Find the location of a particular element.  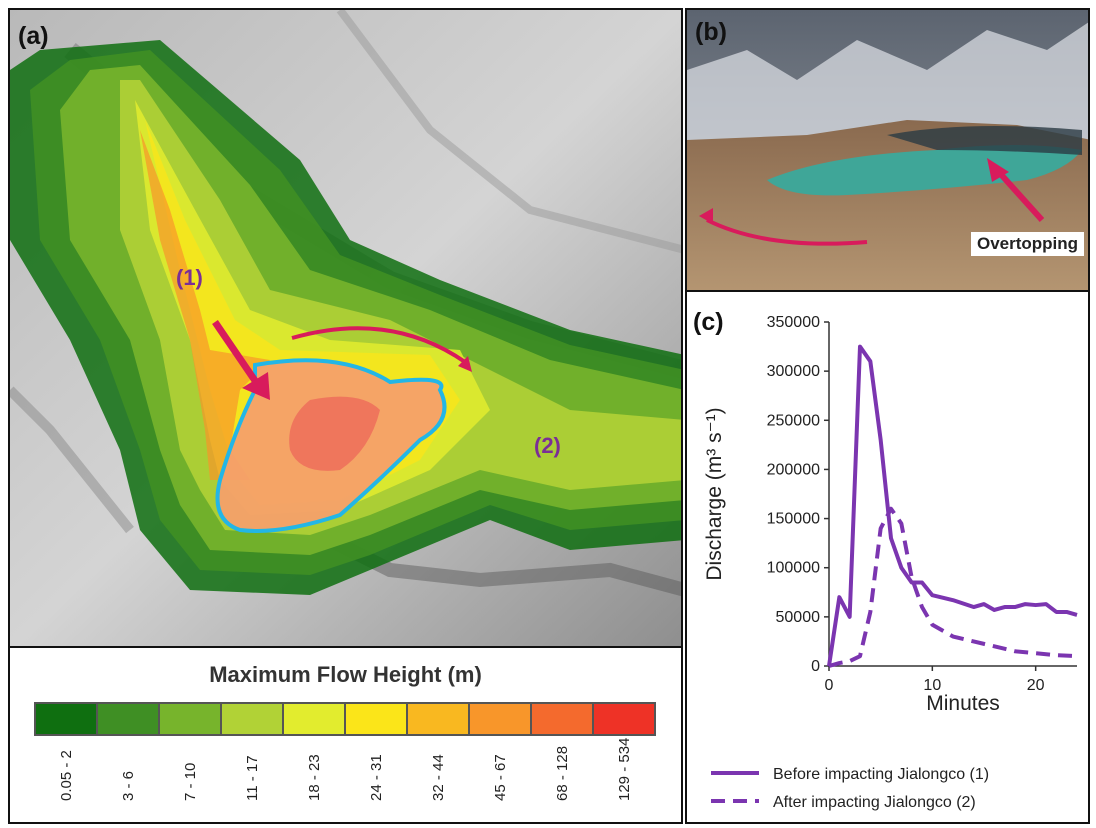

lake-photo-panel: (b) Overtopping is located at coordinates (887, 150).